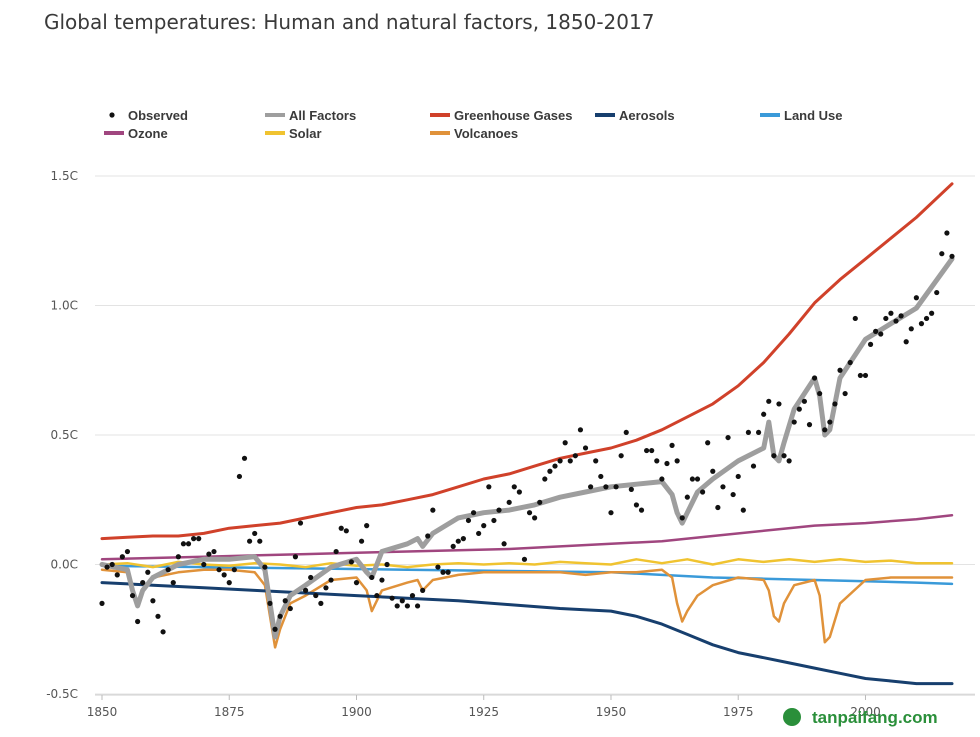 The image size is (980, 737). What do you see at coordinates (229, 712) in the screenshot?
I see `x-tick-label: 1875` at bounding box center [229, 712].